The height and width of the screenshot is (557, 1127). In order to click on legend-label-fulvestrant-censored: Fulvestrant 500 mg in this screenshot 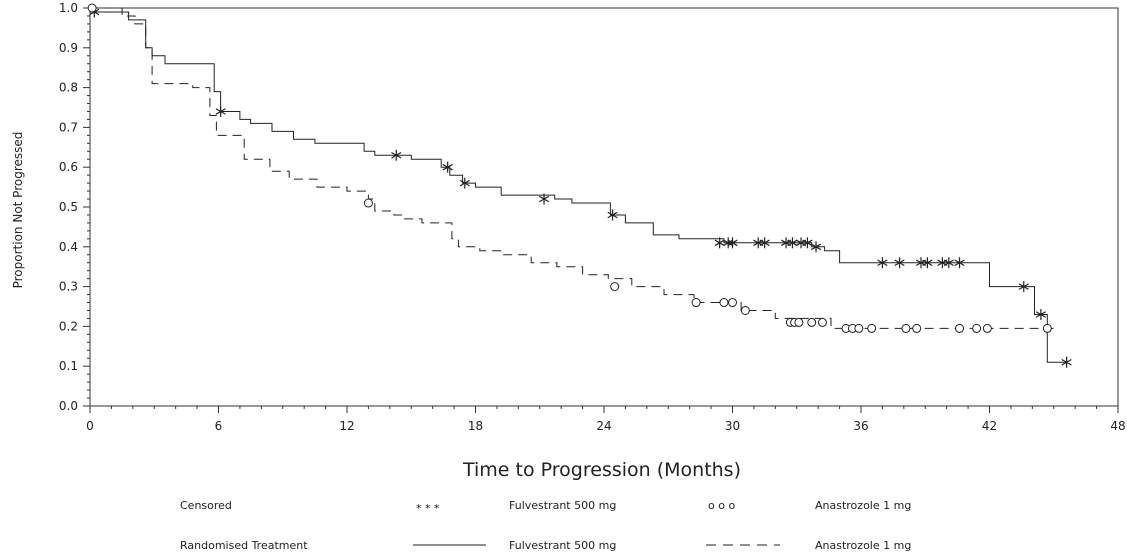, I will do `click(562, 505)`.